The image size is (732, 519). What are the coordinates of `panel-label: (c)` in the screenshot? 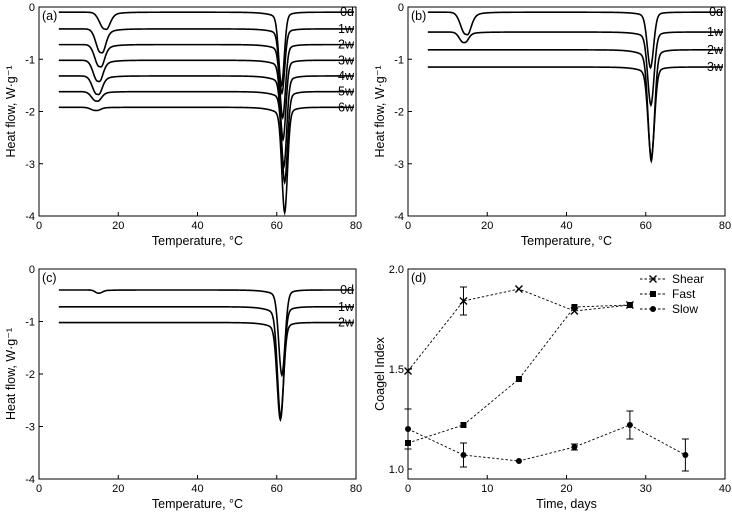 It's located at (49, 278).